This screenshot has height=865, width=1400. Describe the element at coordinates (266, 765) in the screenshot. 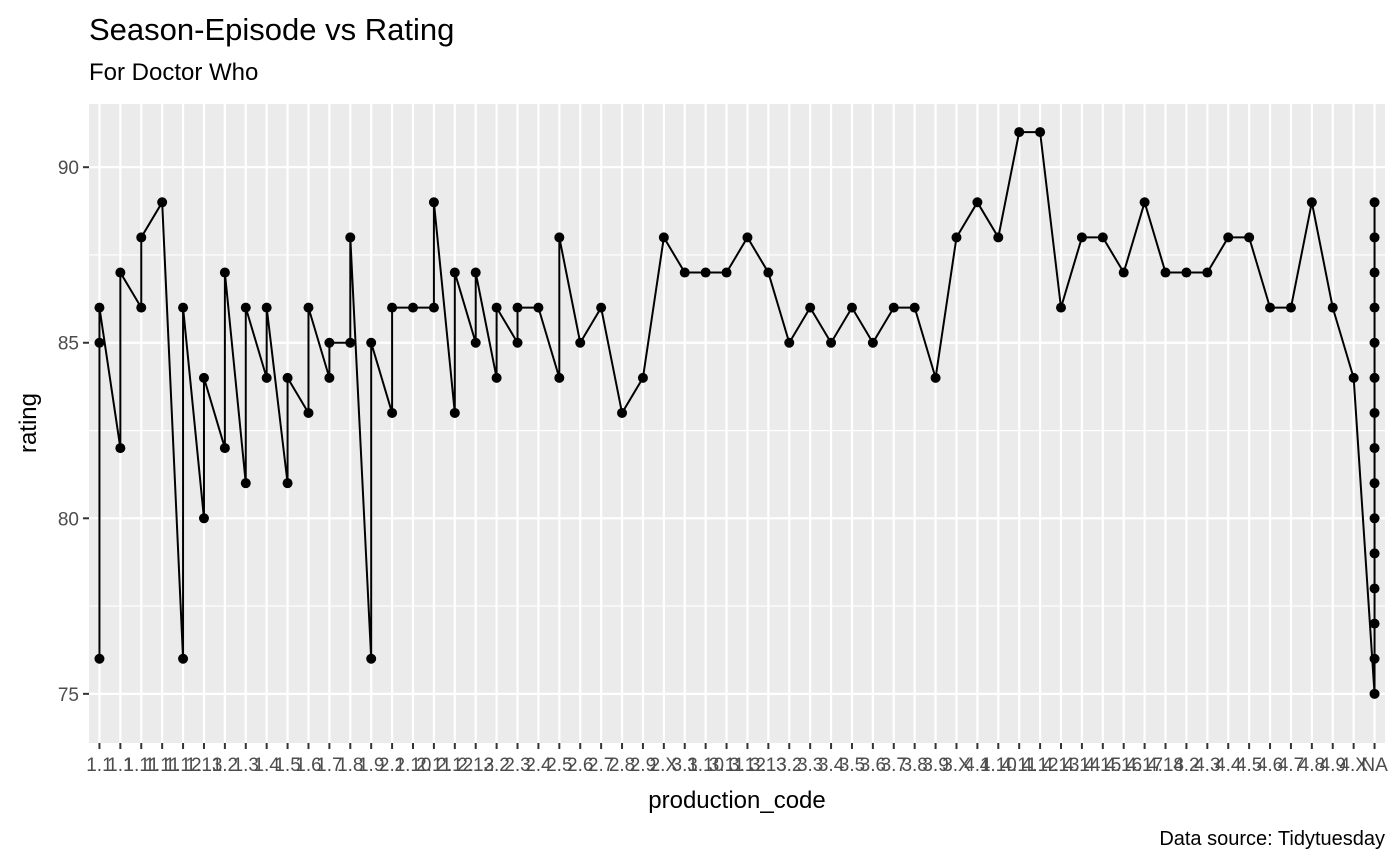

I see `x-tick-label: 1.4` at that location.